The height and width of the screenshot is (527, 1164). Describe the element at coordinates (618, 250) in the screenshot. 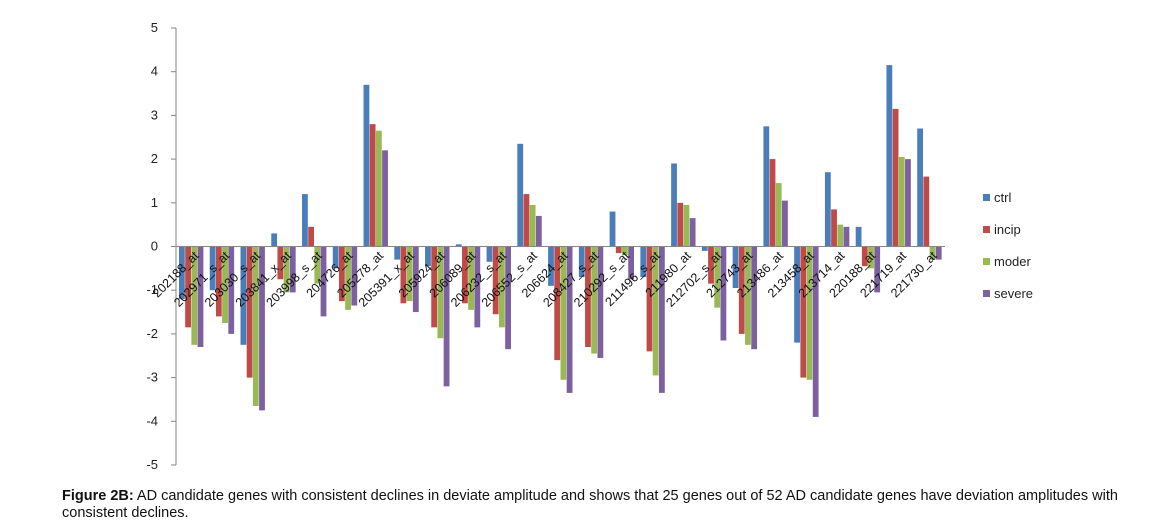

I see `bar-incip-210292_s_at` at that location.